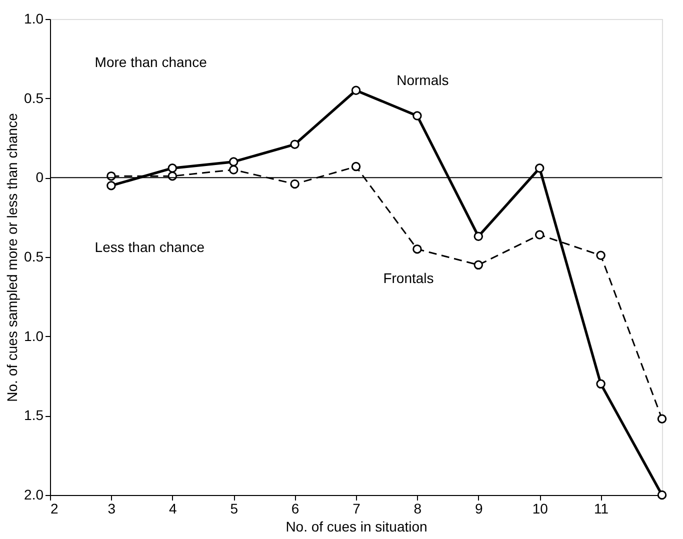 This screenshot has height=539, width=683. What do you see at coordinates (295, 508) in the screenshot?
I see `x-tick-label: 6` at bounding box center [295, 508].